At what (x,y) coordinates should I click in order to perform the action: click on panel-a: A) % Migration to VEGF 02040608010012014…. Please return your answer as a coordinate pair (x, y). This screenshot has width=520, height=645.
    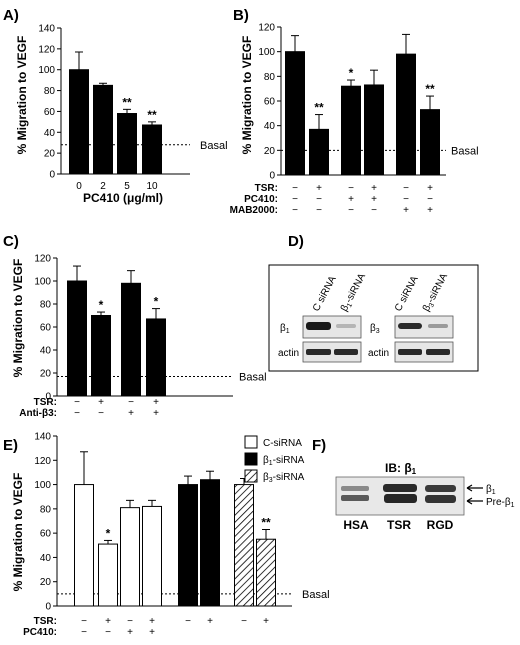
    Looking at the image, I should click on (115, 106).